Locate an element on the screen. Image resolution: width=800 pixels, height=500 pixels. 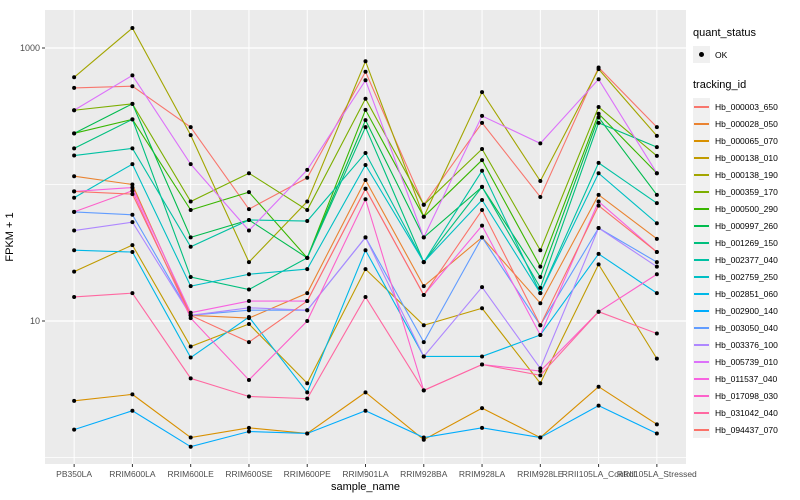
legend-label: Hb_017098_030 is located at coordinates (746, 395).